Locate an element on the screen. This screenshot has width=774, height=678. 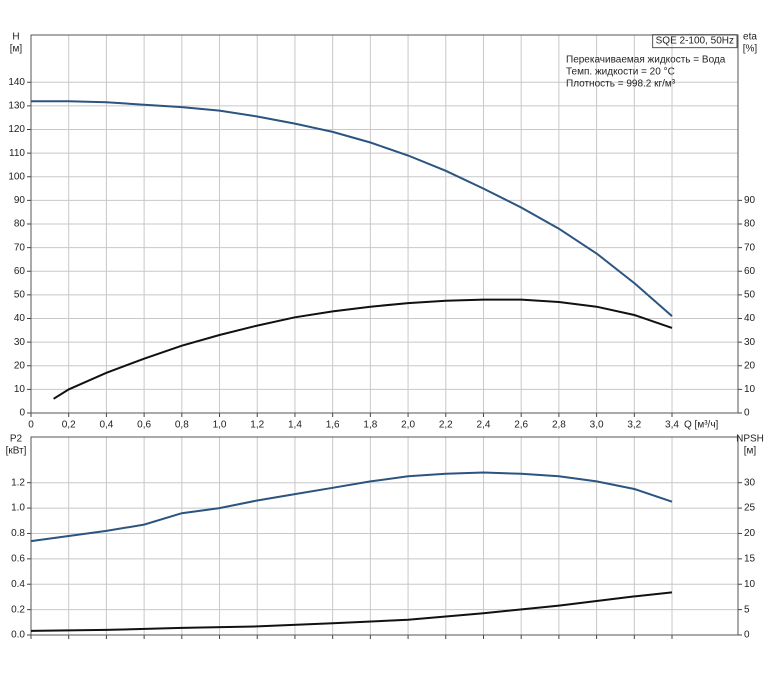
x-tick-label: 0,2 is located at coordinates (69, 425).